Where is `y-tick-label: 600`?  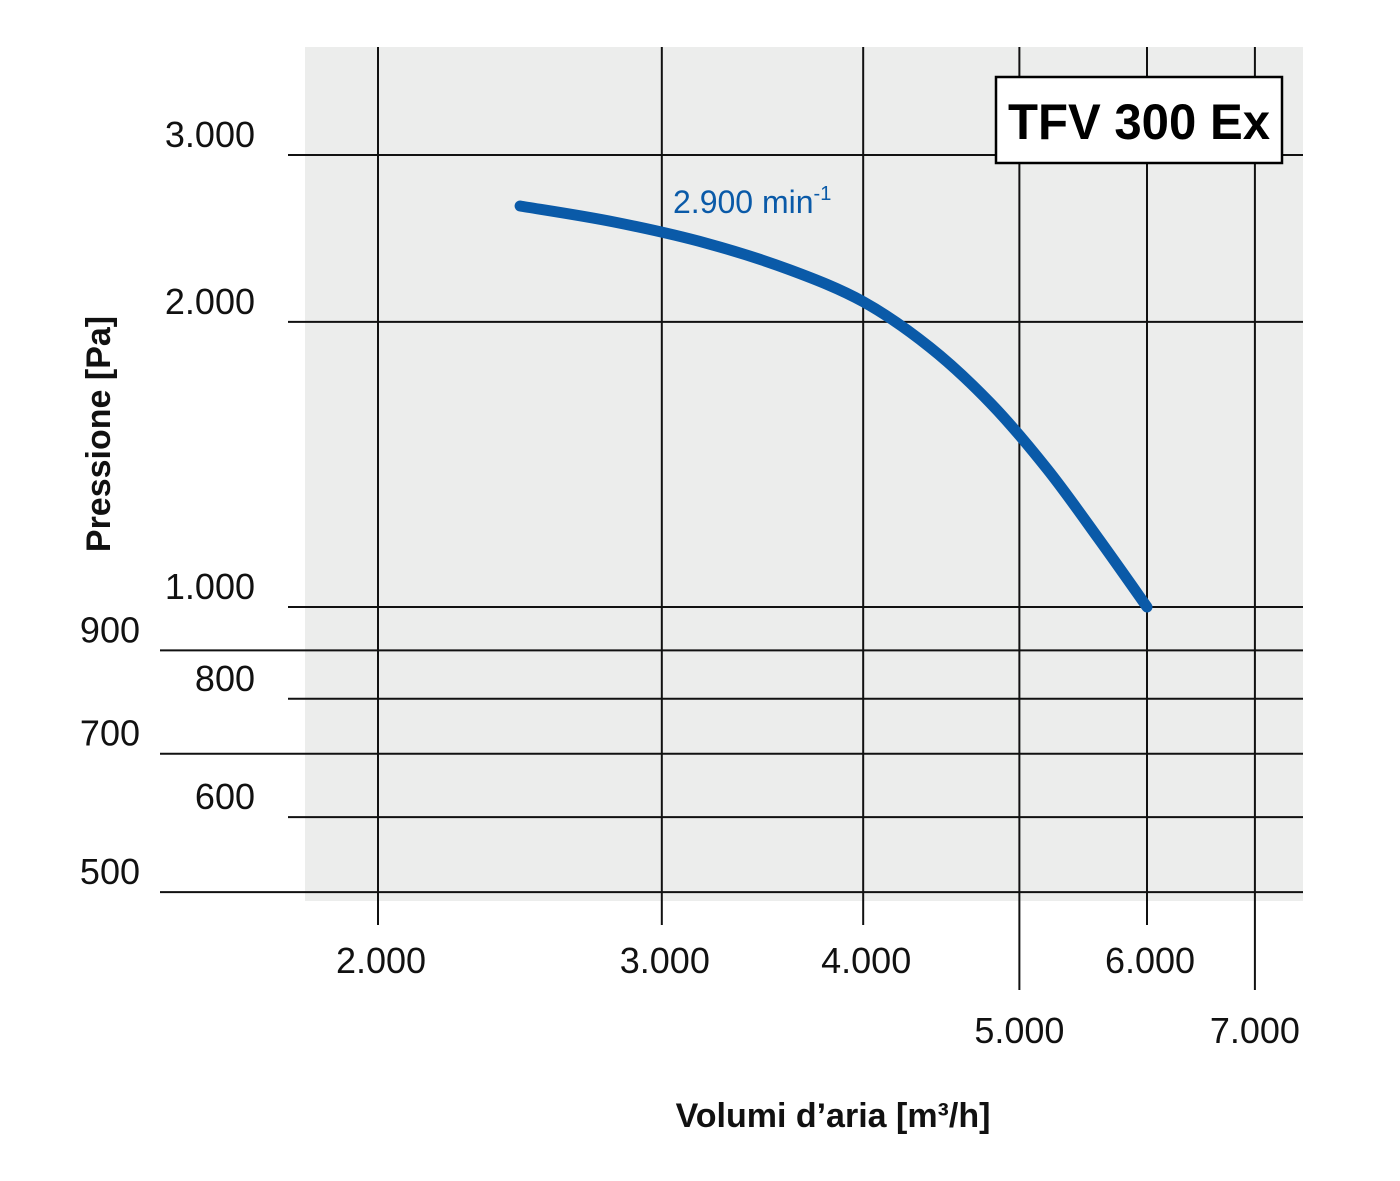
y-tick-label: 600 is located at coordinates (225, 796).